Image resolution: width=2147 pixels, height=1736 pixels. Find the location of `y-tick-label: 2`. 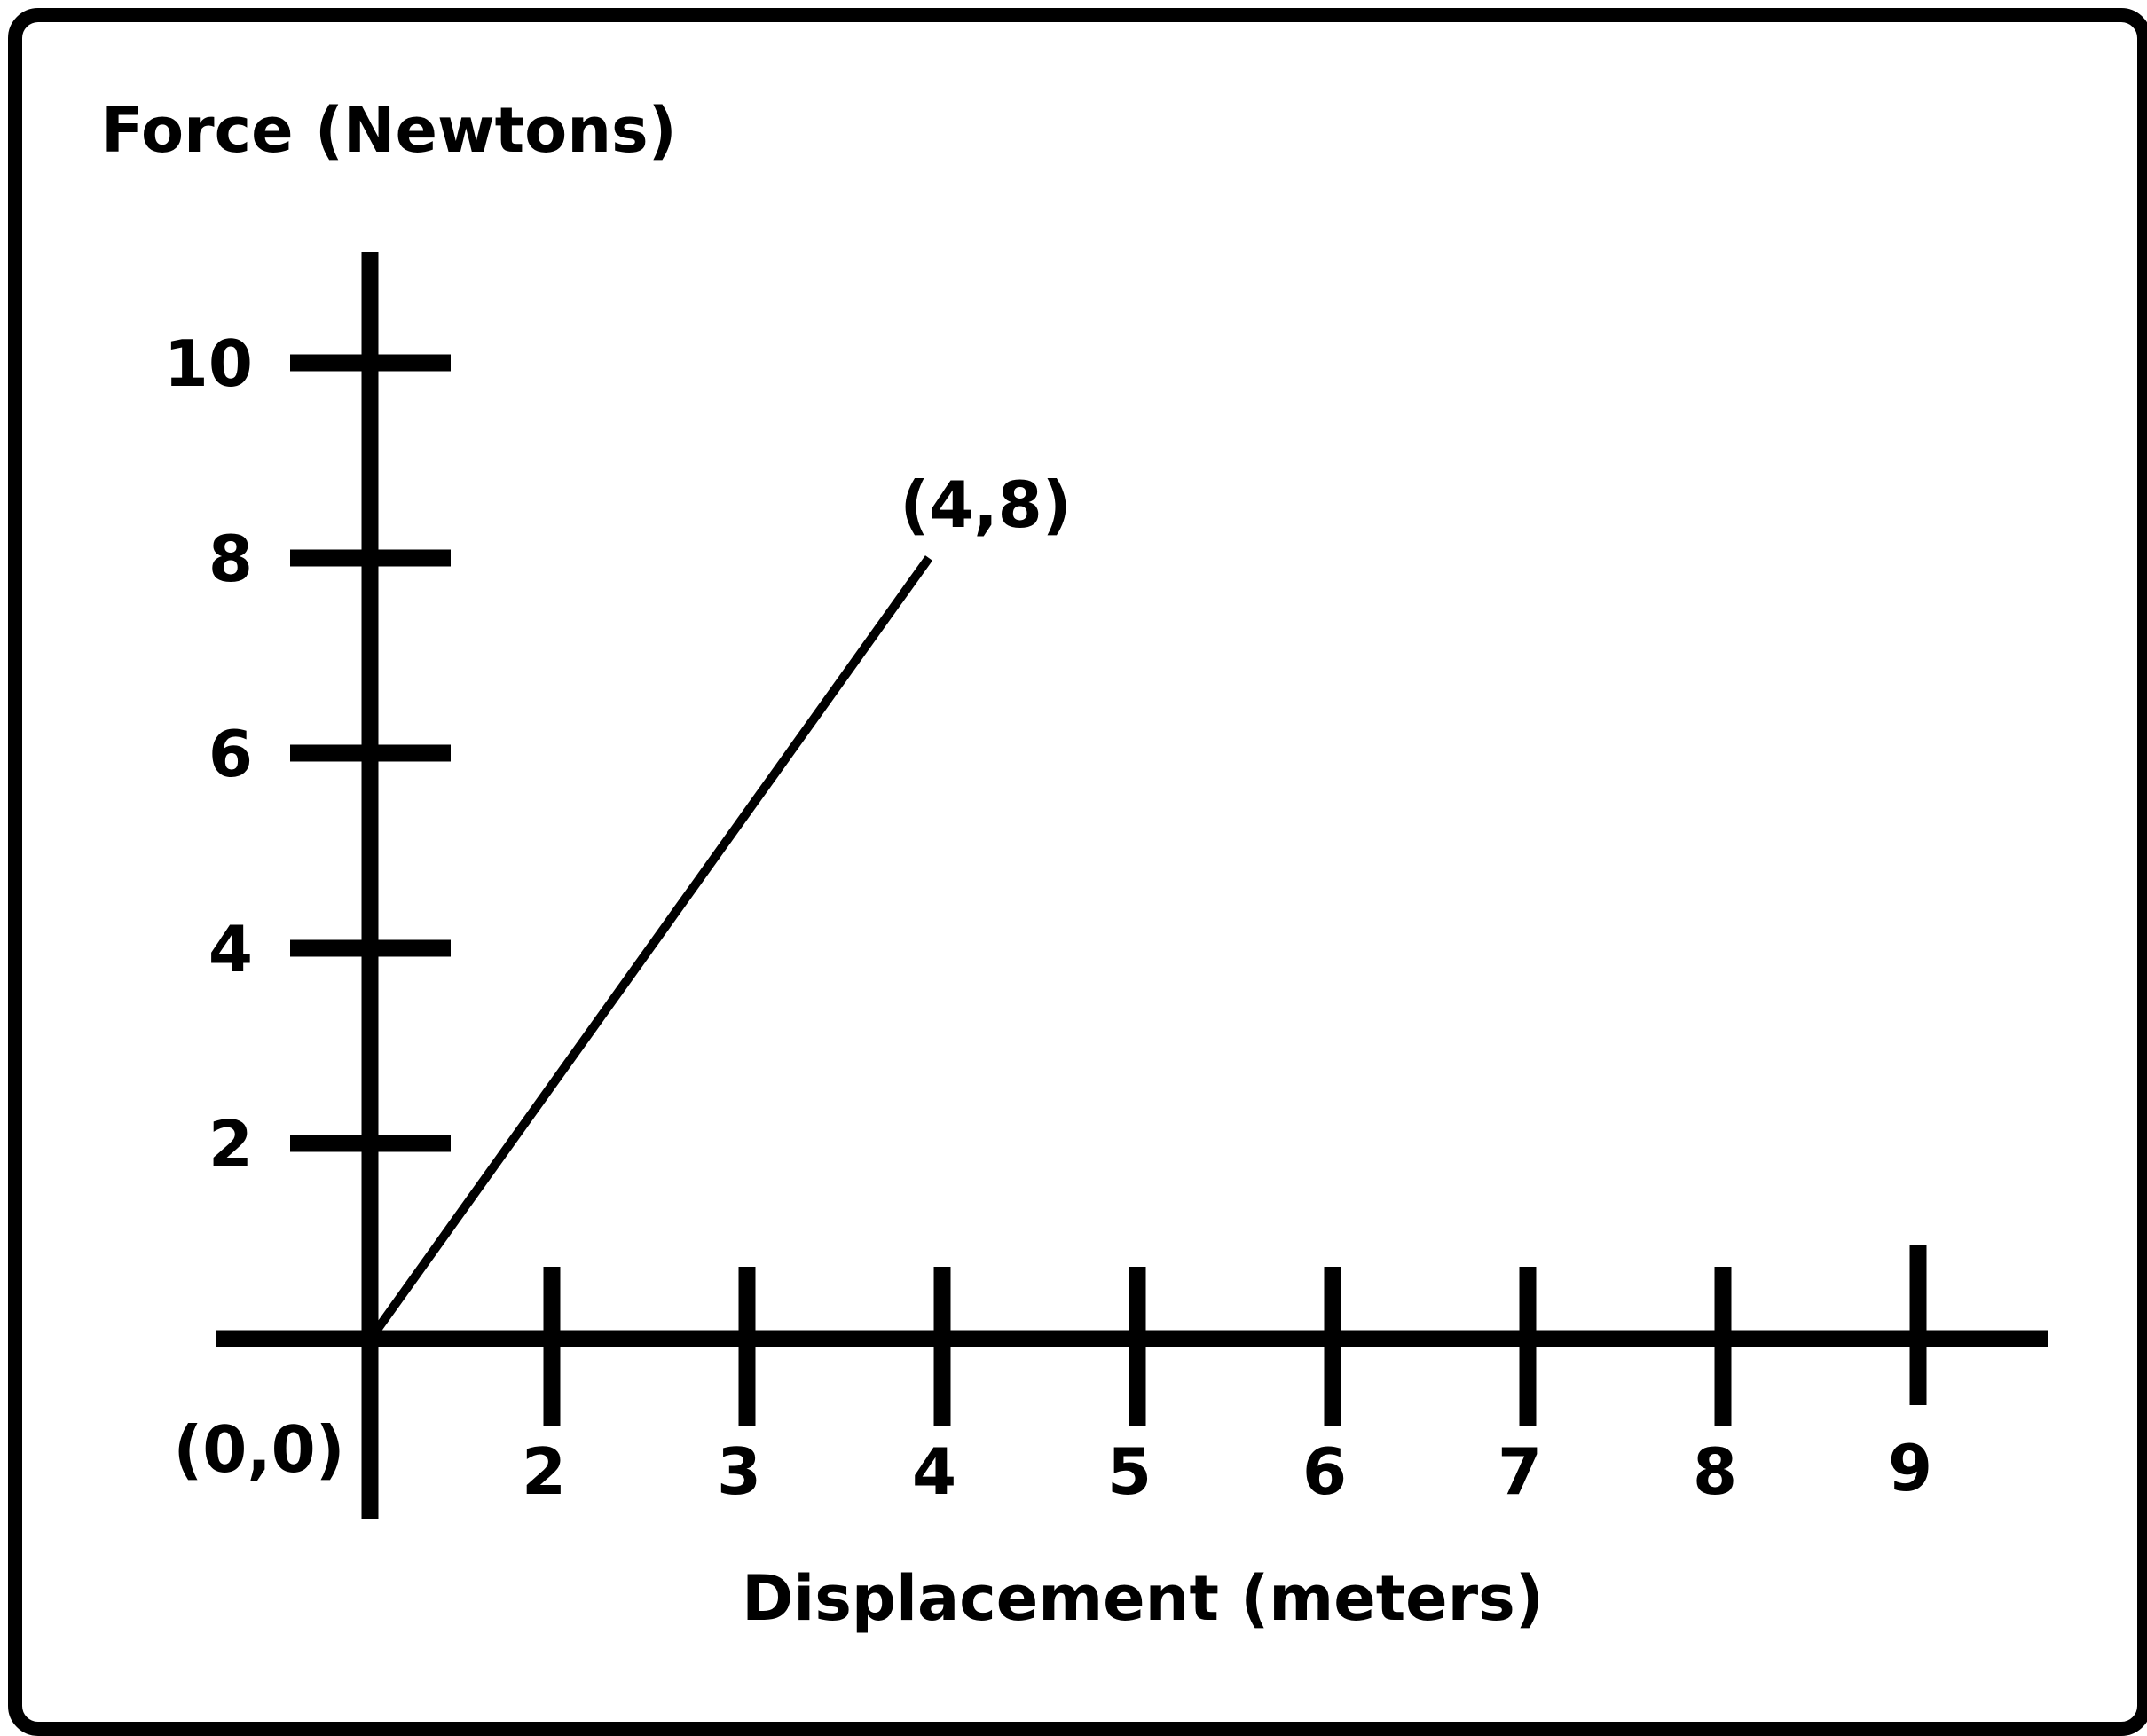

y-tick-label: 2 is located at coordinates (231, 1144).